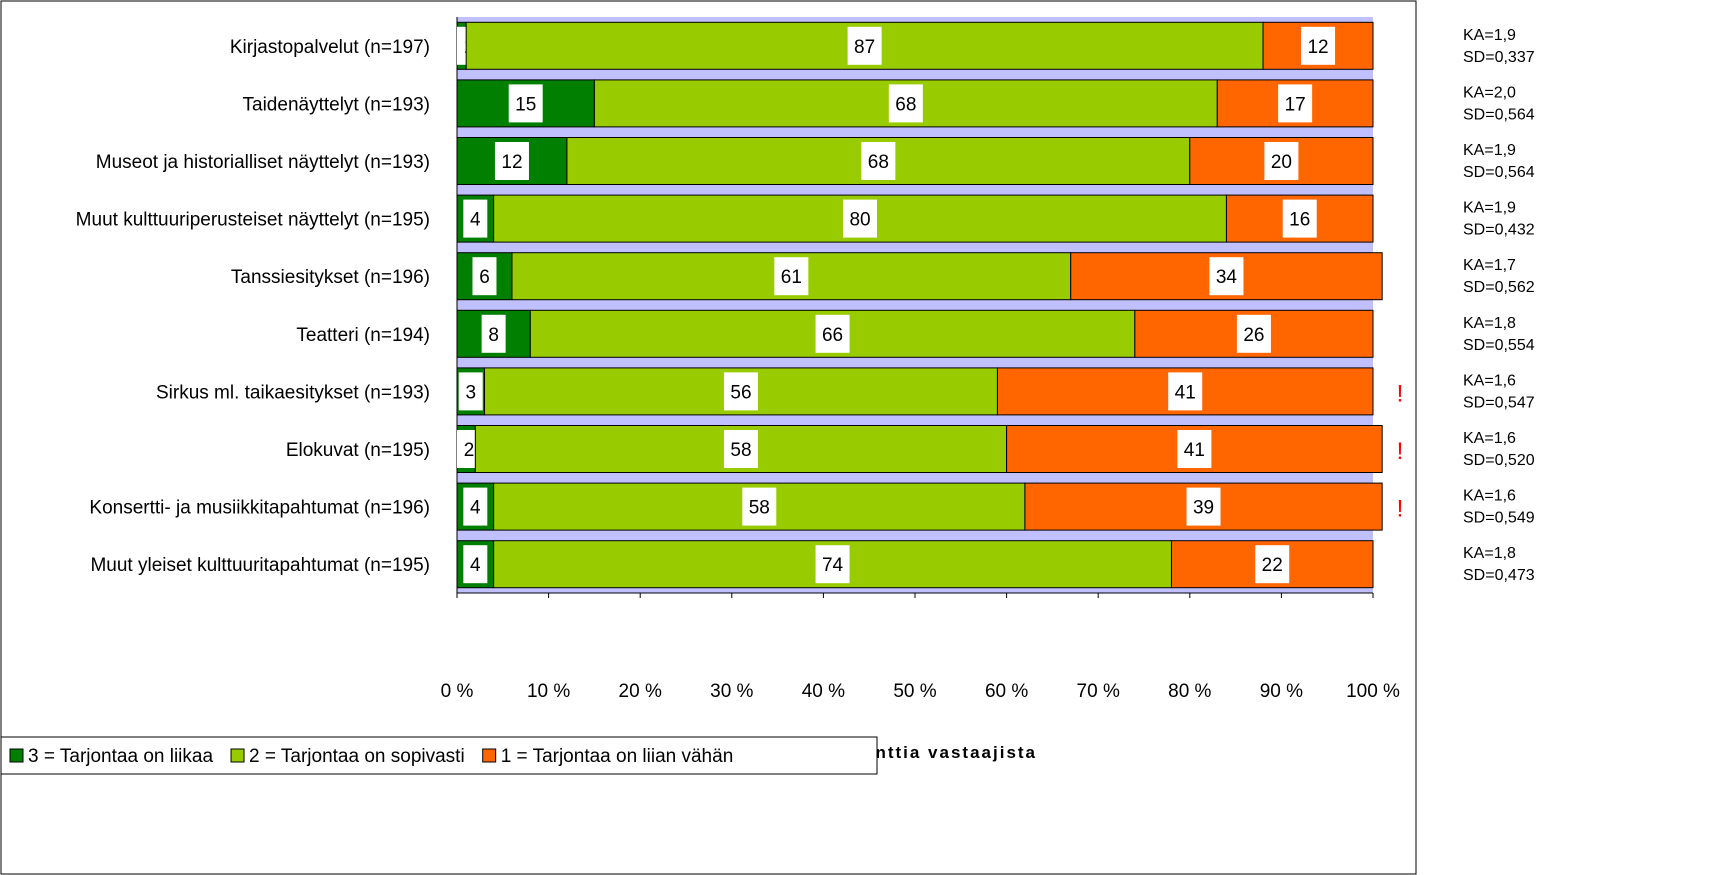 The height and width of the screenshot is (875, 1729). Describe the element at coordinates (1499, 402) in the screenshot. I see `stat-sd: SD=0,547` at that location.